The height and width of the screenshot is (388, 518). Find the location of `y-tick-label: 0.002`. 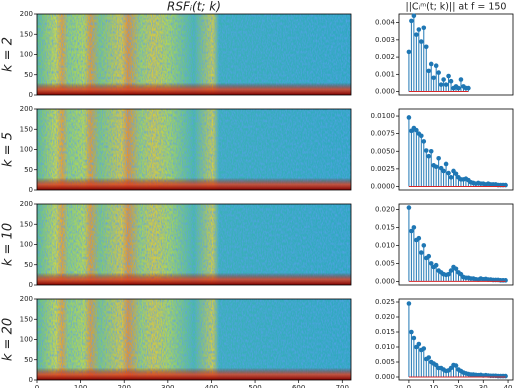

y-tick-label: 0.002 is located at coordinates (385, 57).